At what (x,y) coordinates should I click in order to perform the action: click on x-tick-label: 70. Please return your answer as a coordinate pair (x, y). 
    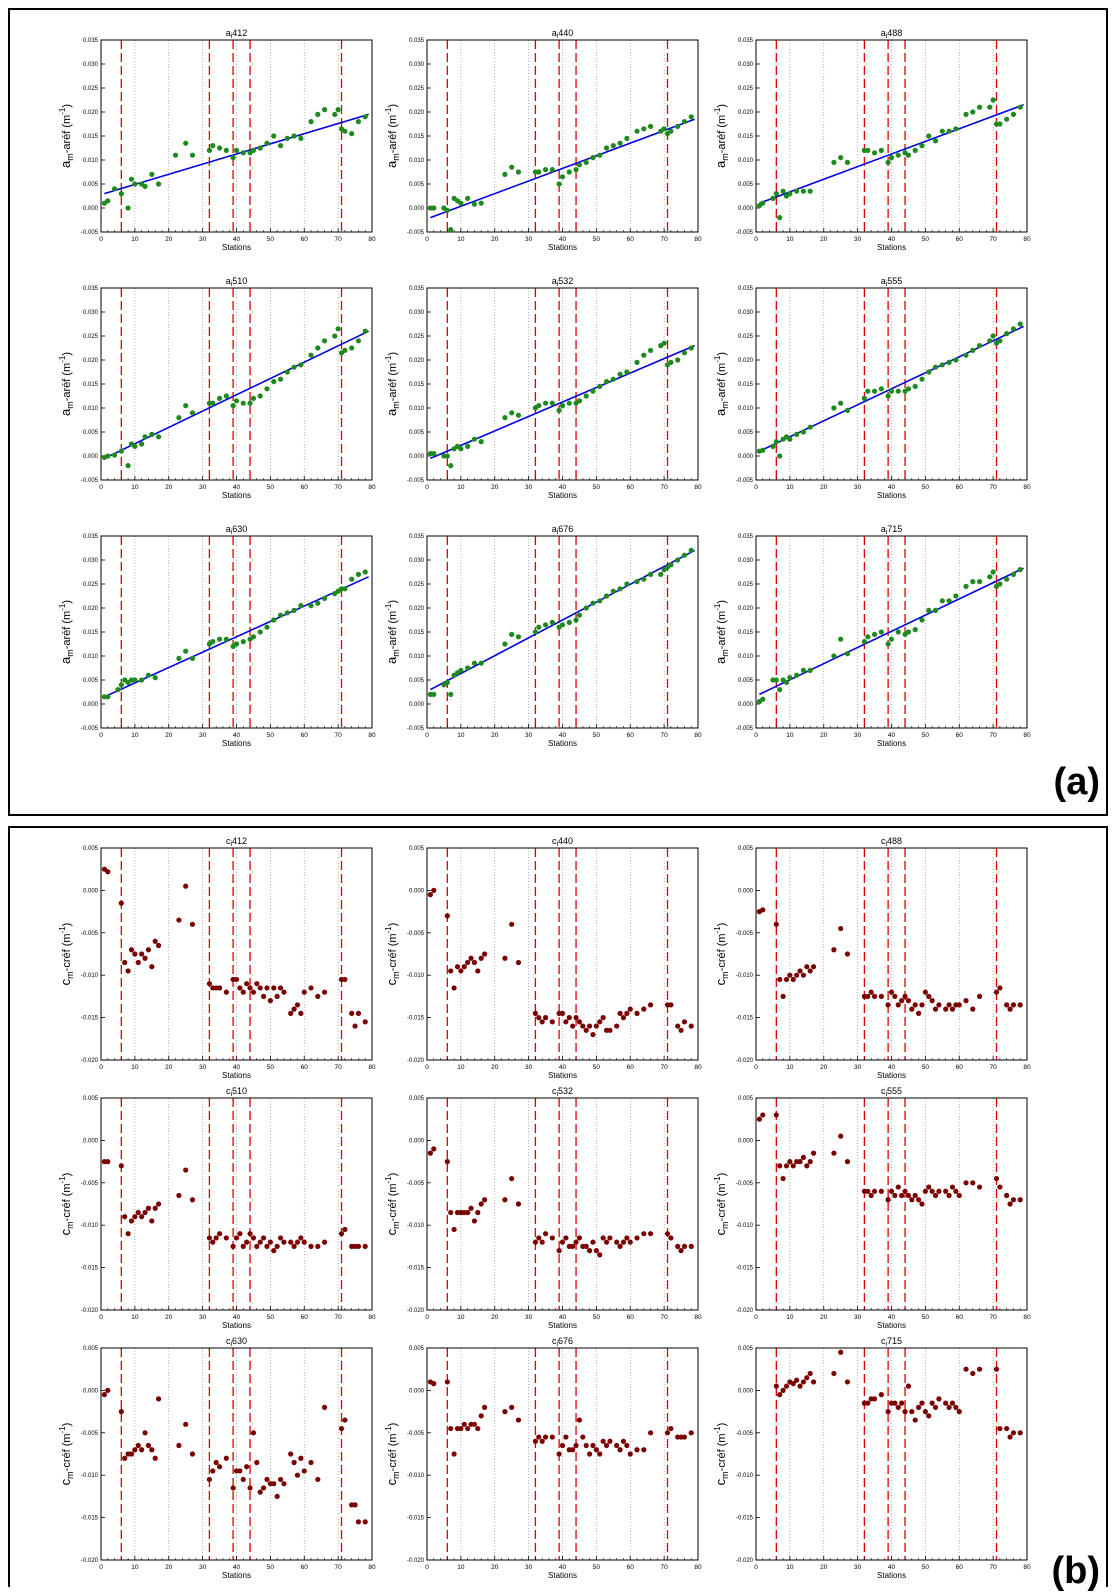
    Looking at the image, I should click on (665, 1317).